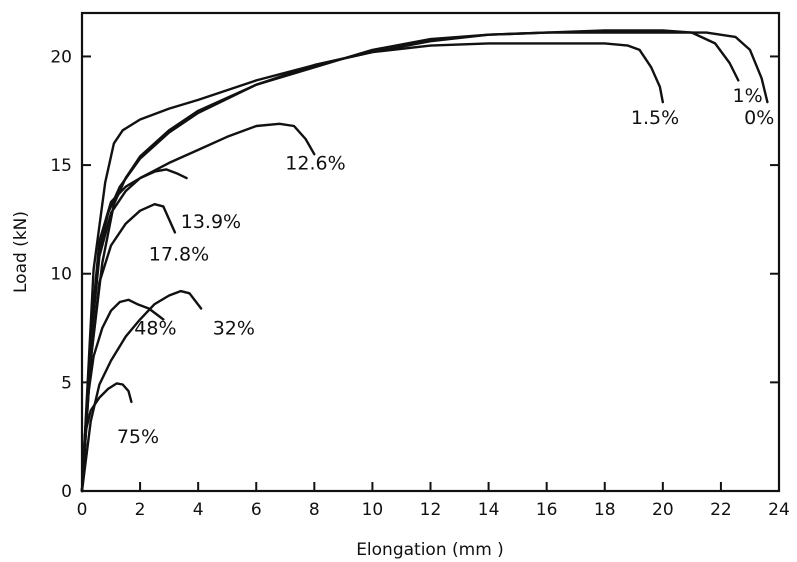 The image size is (797, 562). Describe the element at coordinates (256, 510) in the screenshot. I see `x-tick-label: 6` at that location.